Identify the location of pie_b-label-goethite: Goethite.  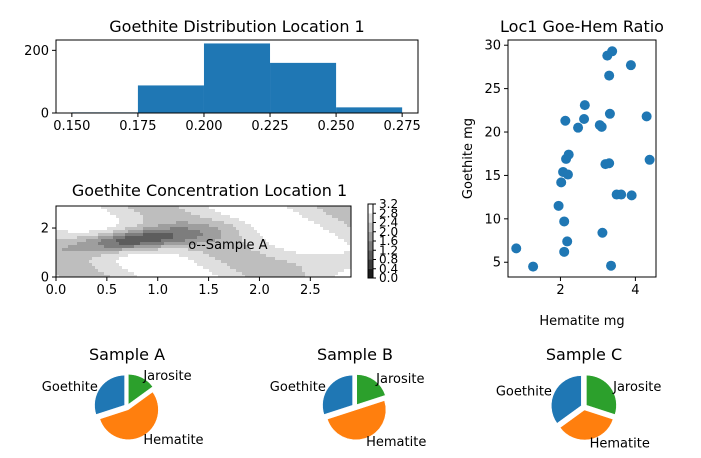
(298, 387).